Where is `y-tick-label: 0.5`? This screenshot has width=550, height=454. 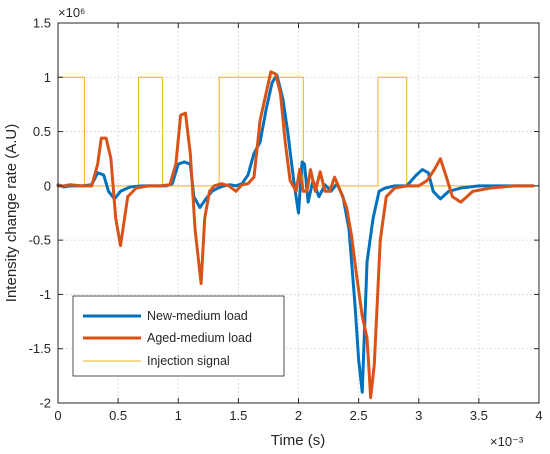
y-tick-label: 0.5 is located at coordinates (42, 131).